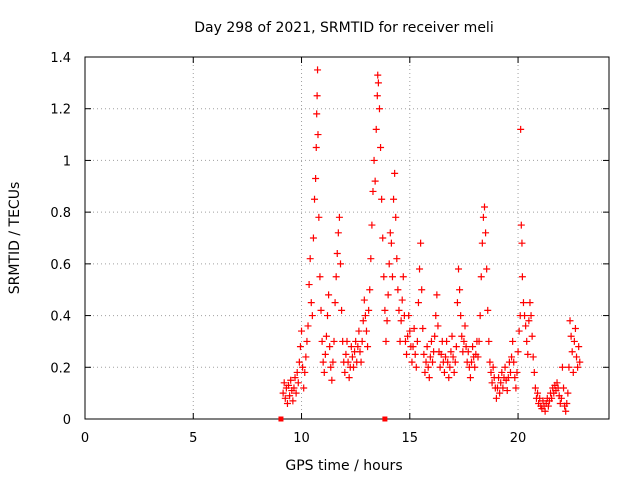  What do you see at coordinates (281, 419) in the screenshot?
I see `baseline-marker` at bounding box center [281, 419].